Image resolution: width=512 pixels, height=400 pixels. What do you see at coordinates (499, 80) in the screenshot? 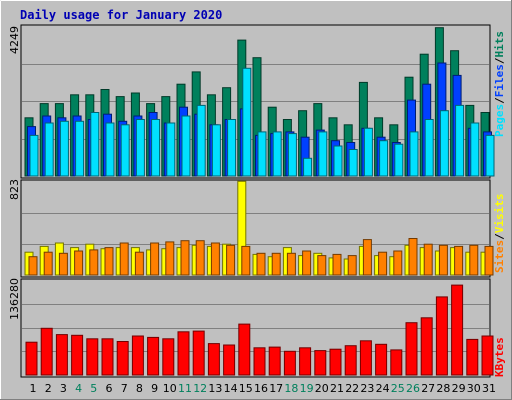
I see `legend-files: Files` at bounding box center [499, 80].